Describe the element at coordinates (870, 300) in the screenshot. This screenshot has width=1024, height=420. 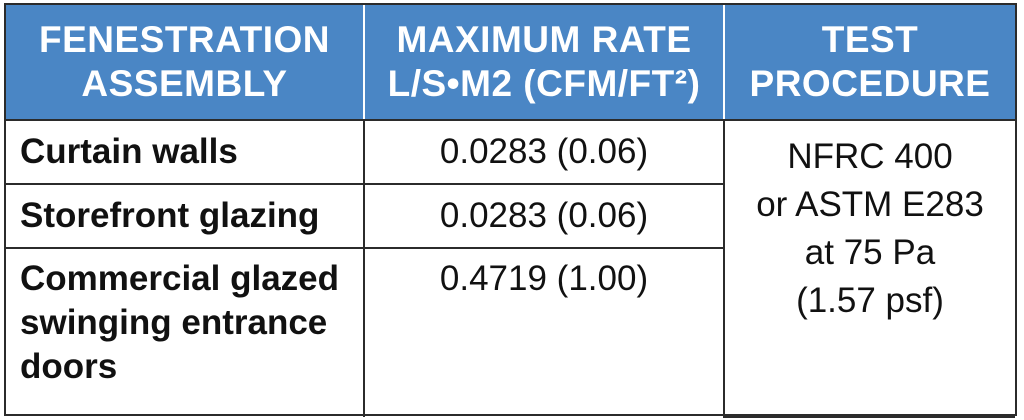
I see `procedure-line: (1.57 psf)` at that location.